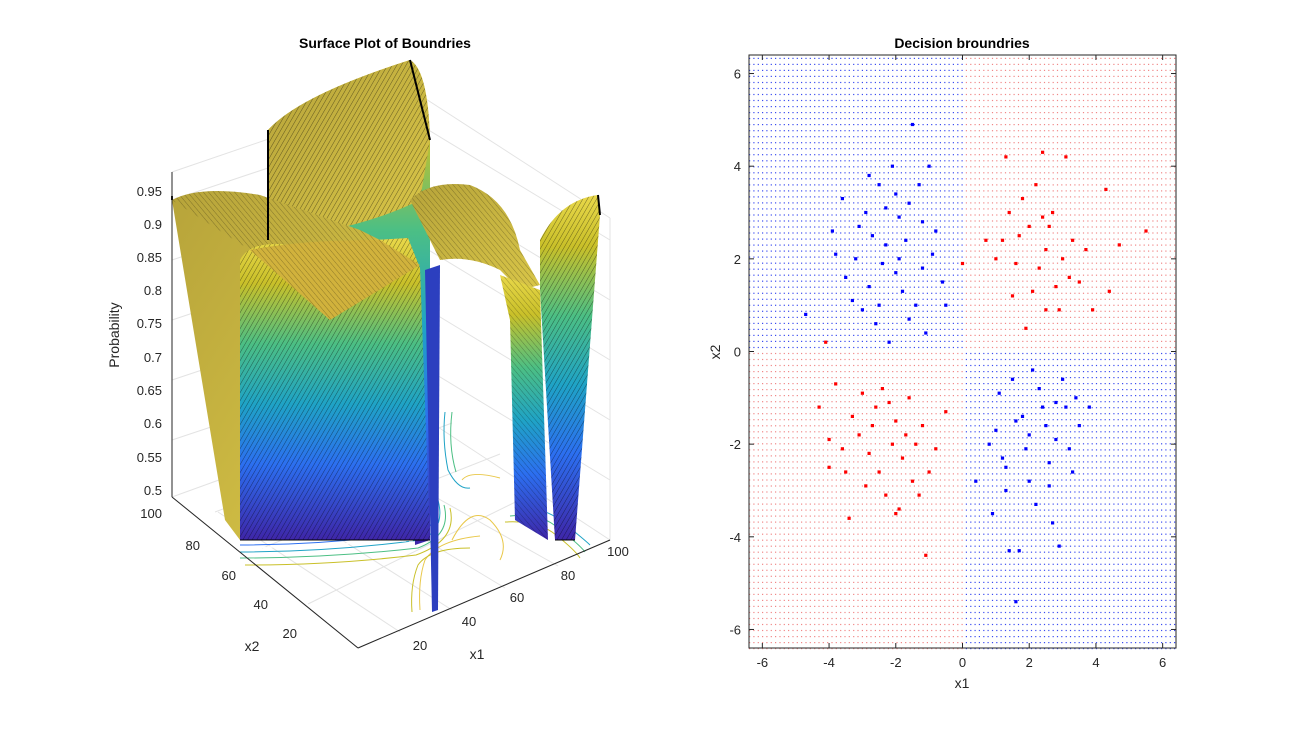 This screenshot has height=729, width=1313. What do you see at coordinates (962, 43) in the screenshot?
I see `decision-plot-title: Decision broundries` at bounding box center [962, 43].